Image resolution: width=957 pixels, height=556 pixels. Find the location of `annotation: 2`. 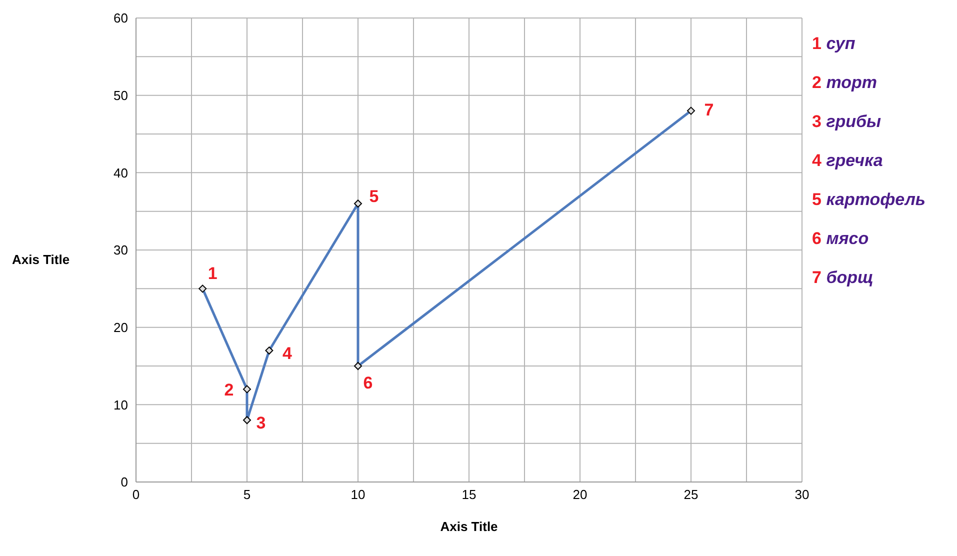

annotation: 2 is located at coordinates (229, 390).